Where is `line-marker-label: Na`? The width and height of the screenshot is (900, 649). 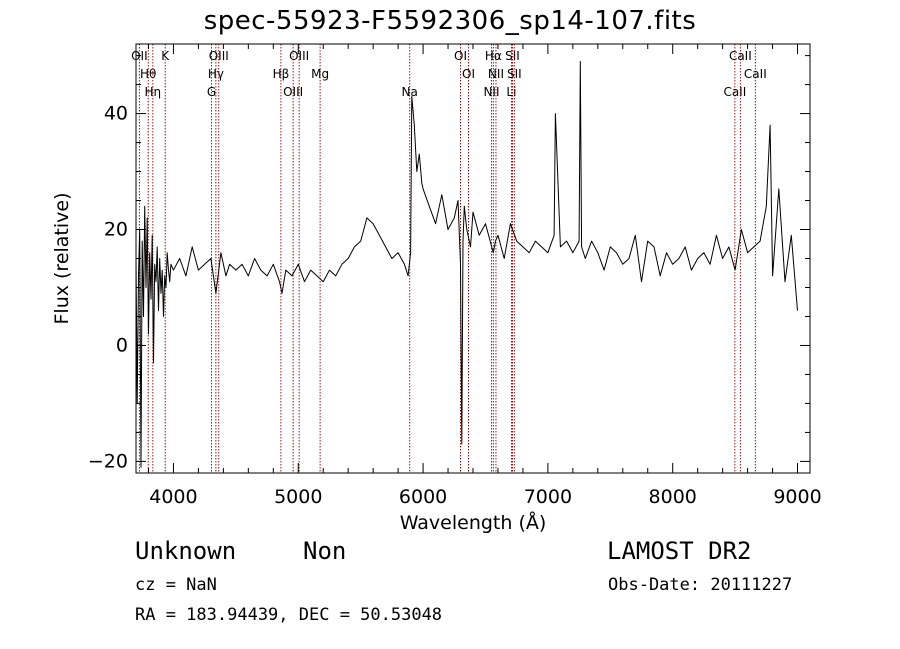
line-marker-label: Na is located at coordinates (410, 92).